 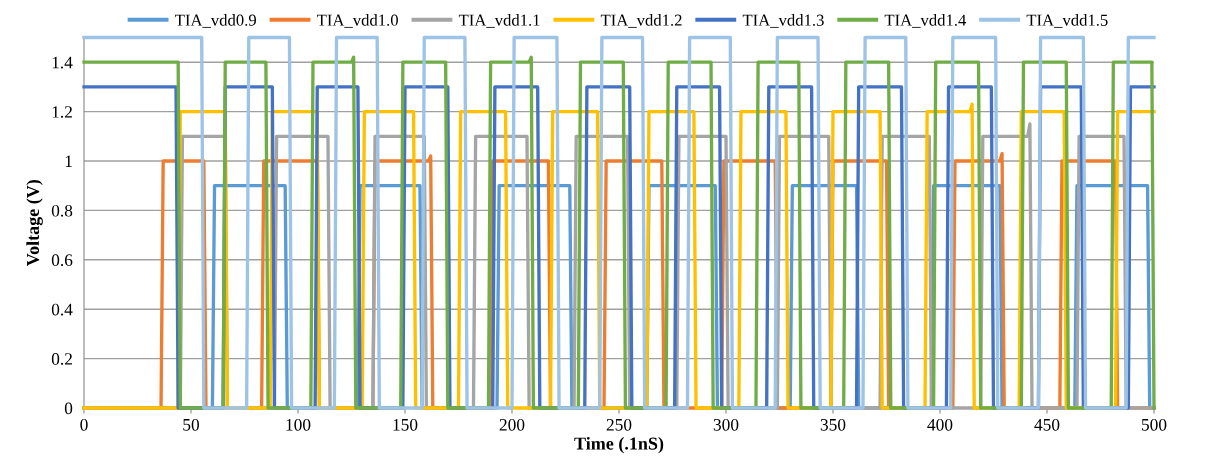 What do you see at coordinates (62, 112) in the screenshot?
I see `y-tick-label: 1.2` at bounding box center [62, 112].